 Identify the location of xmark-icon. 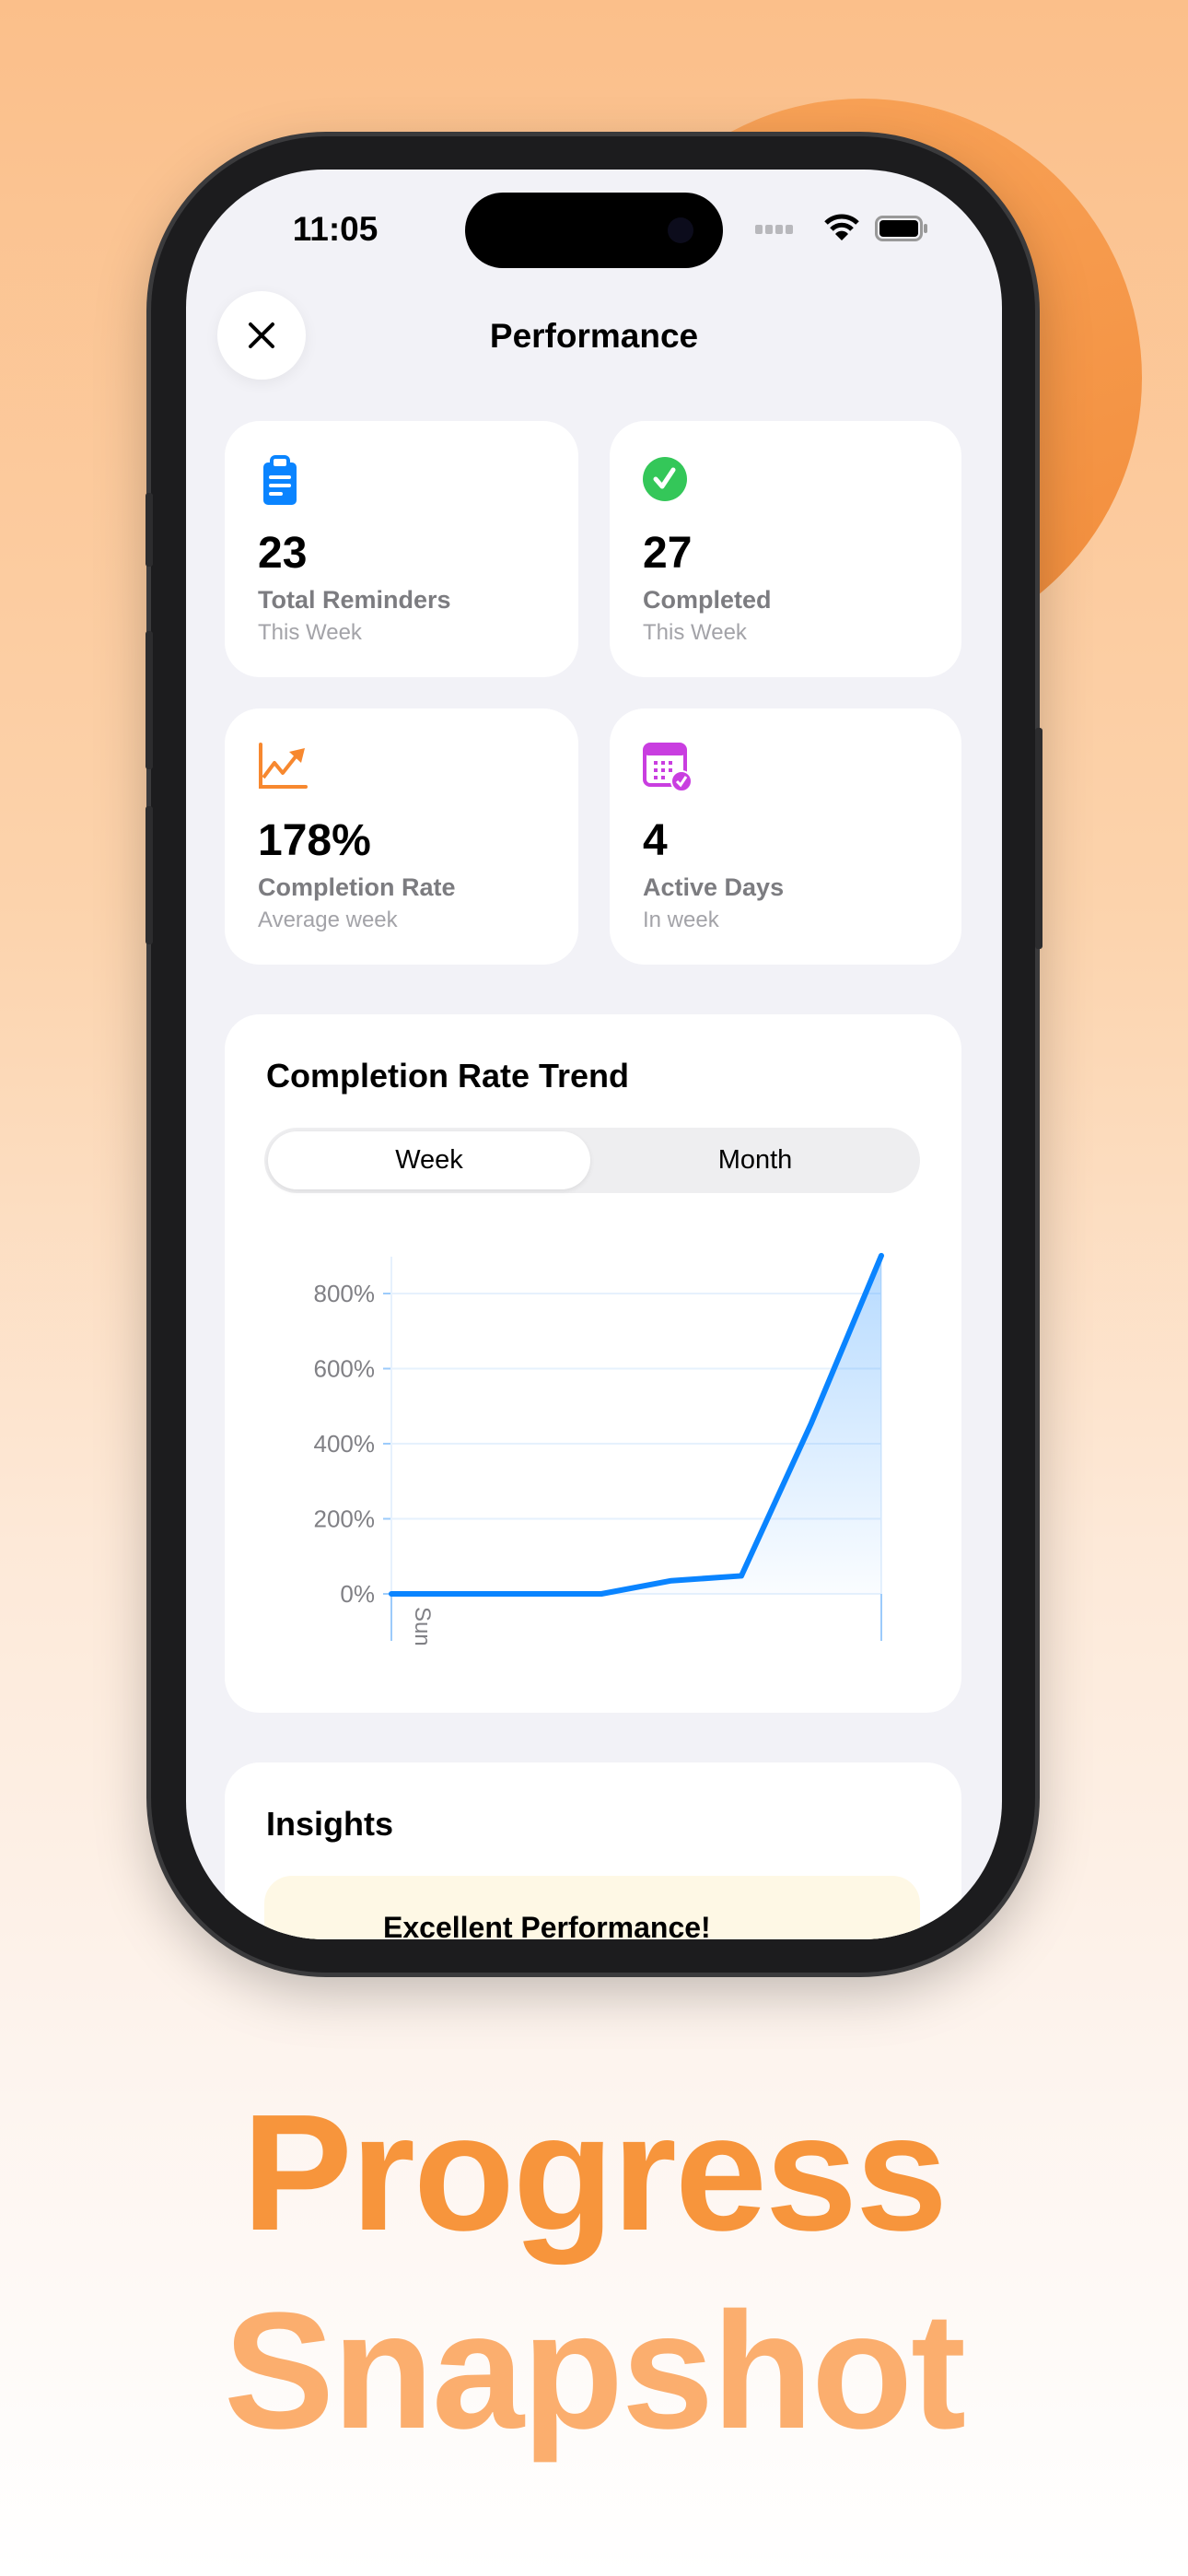
(261, 335).